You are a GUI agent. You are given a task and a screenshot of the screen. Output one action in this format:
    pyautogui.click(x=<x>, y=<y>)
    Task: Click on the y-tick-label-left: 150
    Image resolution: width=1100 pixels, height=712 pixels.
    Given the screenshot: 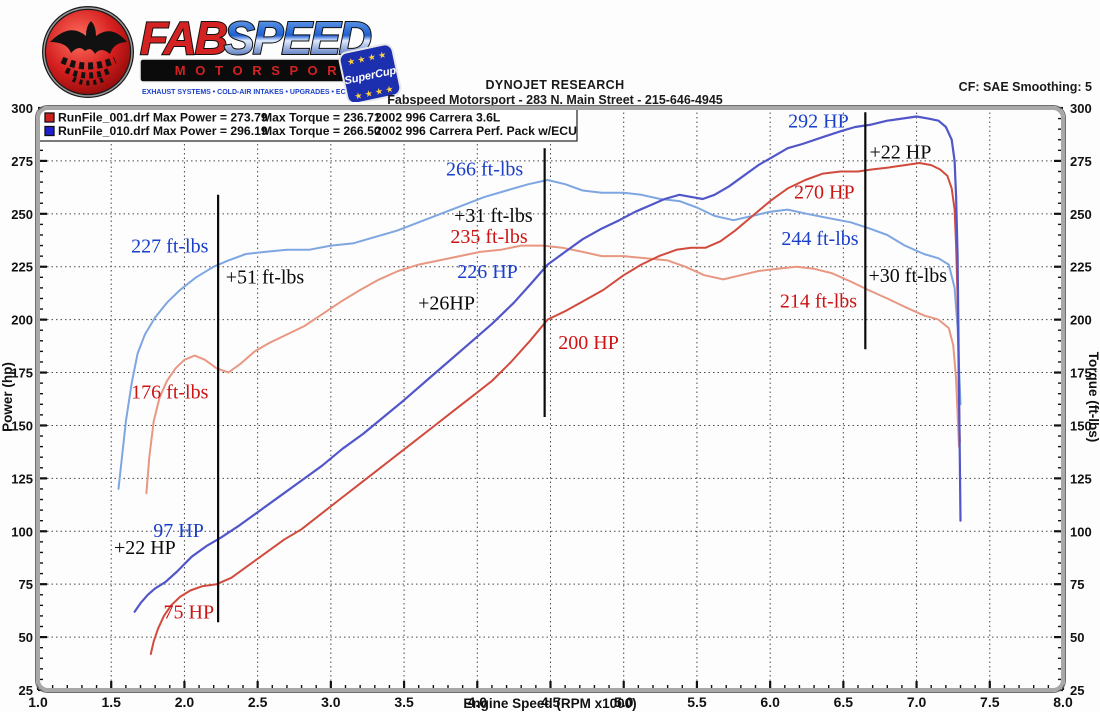 What is the action you would take?
    pyautogui.click(x=22, y=425)
    